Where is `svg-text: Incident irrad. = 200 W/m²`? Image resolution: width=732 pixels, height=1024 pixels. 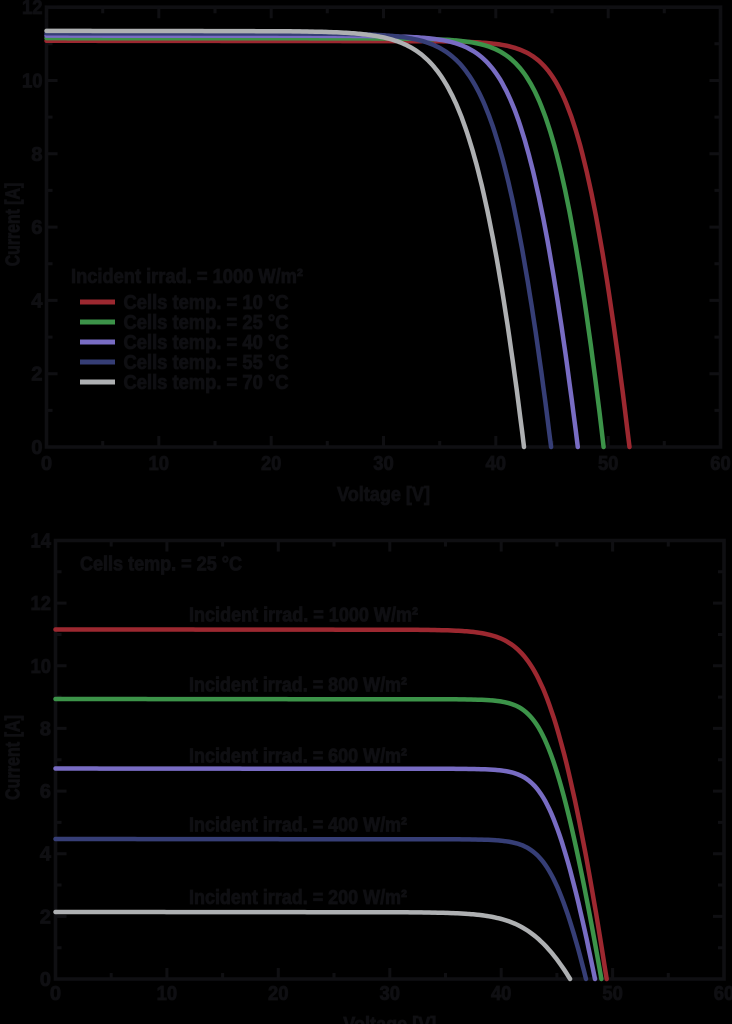 svg-text: Incident irrad. = 200 W/m² is located at coordinates (298, 898).